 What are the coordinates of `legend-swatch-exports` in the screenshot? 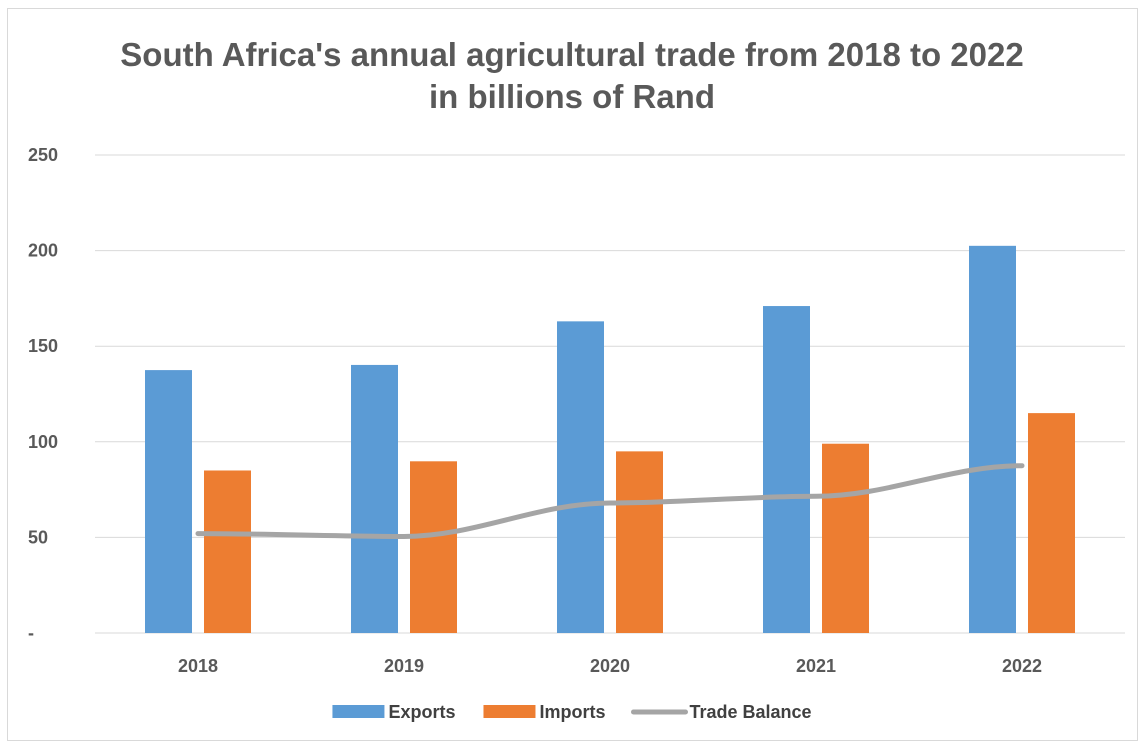 It's located at (358, 711).